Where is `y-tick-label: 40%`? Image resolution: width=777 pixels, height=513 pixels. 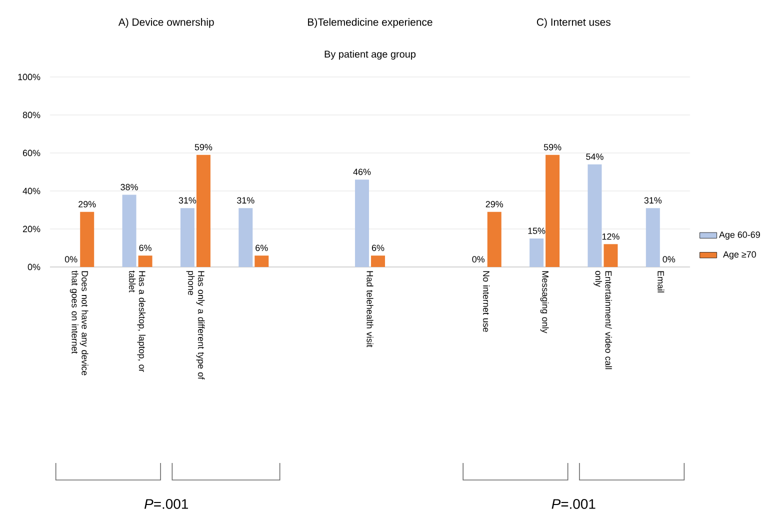
y-tick-label: 40% is located at coordinates (31, 191).